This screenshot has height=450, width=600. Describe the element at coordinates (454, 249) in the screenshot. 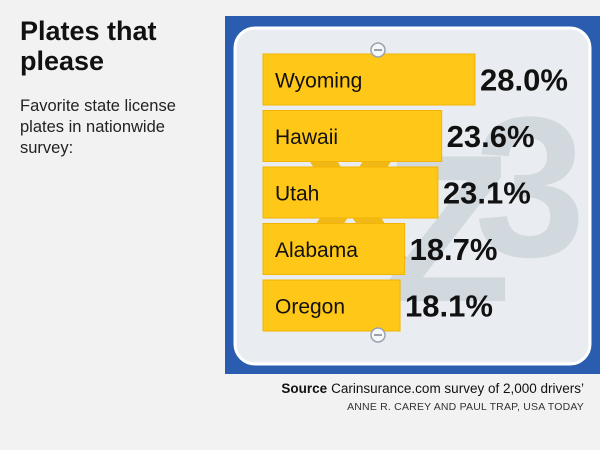

I see `value-label: 18.7%` at that location.